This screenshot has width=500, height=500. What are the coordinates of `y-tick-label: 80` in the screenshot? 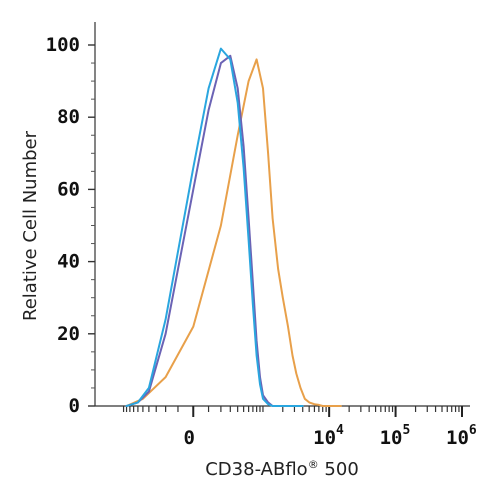 It's located at (68, 117).